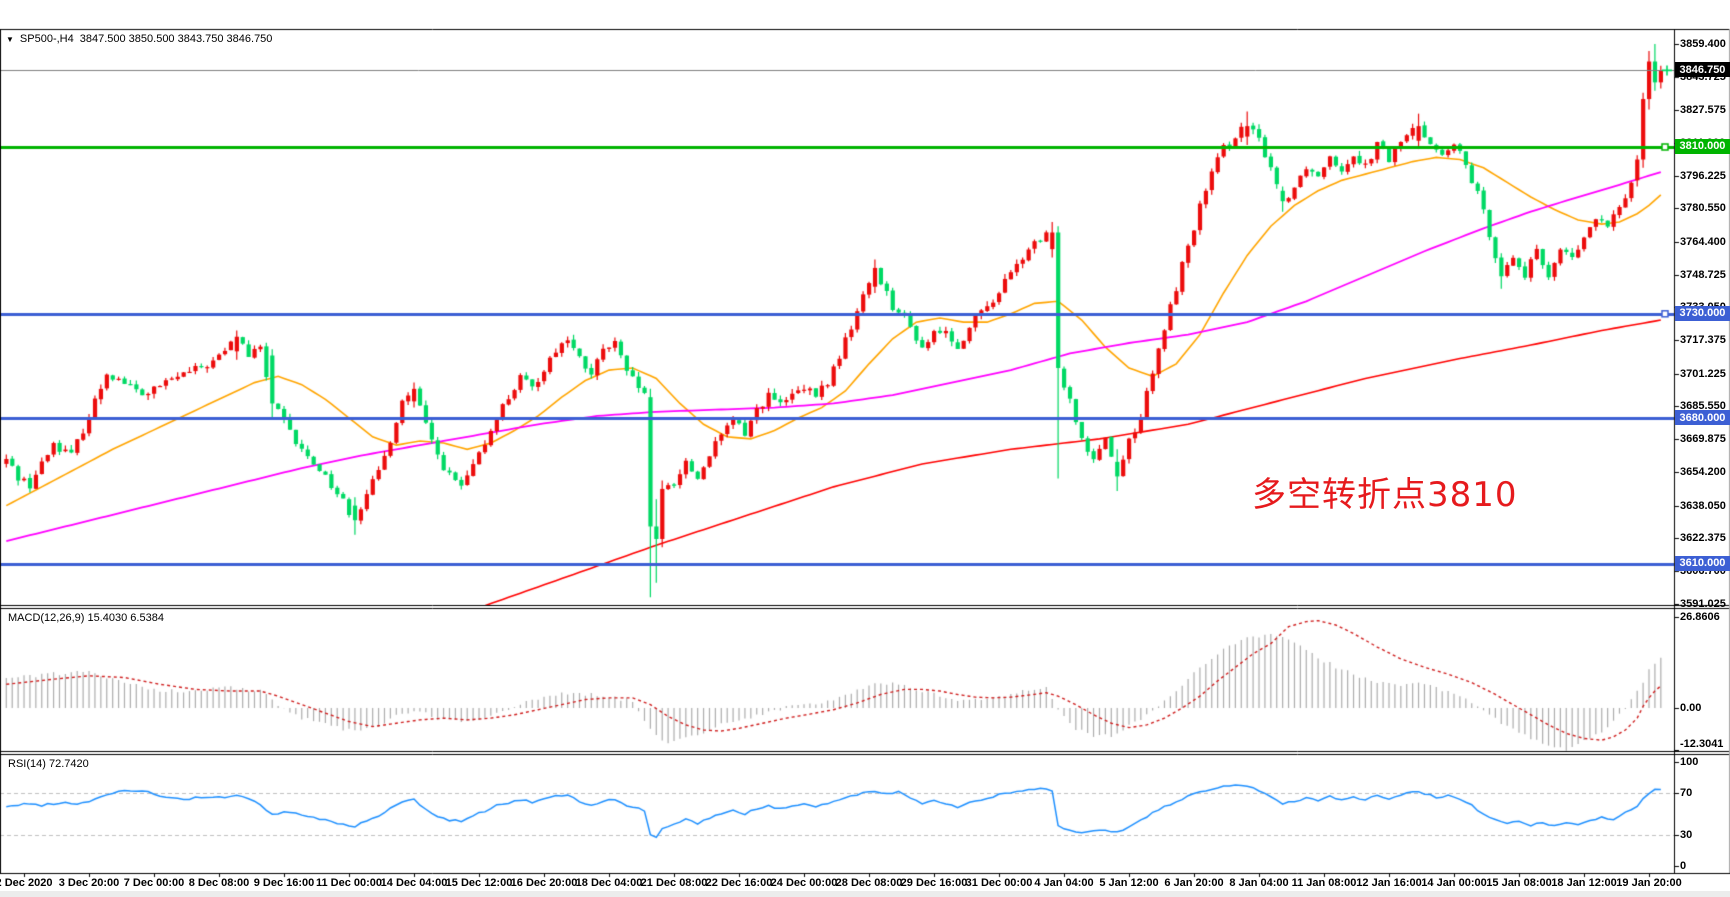  What do you see at coordinates (1703, 439) in the screenshot?
I see `price-tick-label: 3669.875` at bounding box center [1703, 439].